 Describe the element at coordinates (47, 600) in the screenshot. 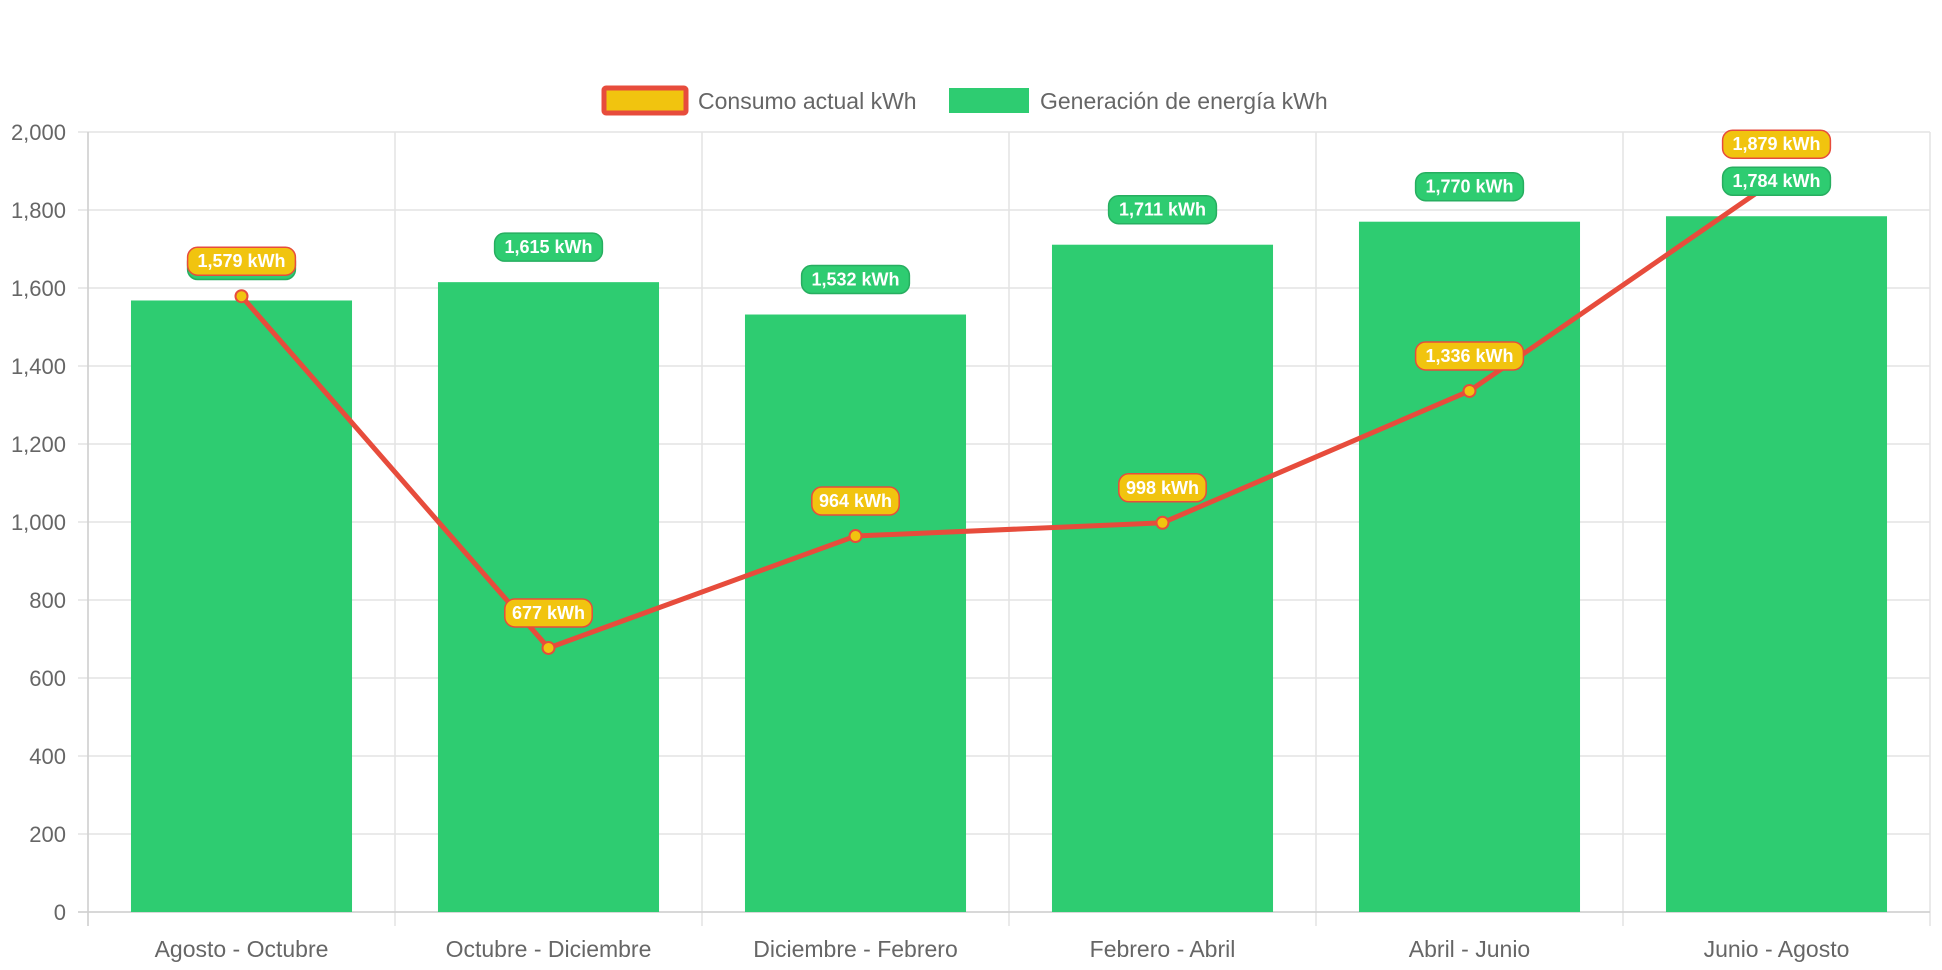

I see `y-tick-label: 800` at that location.